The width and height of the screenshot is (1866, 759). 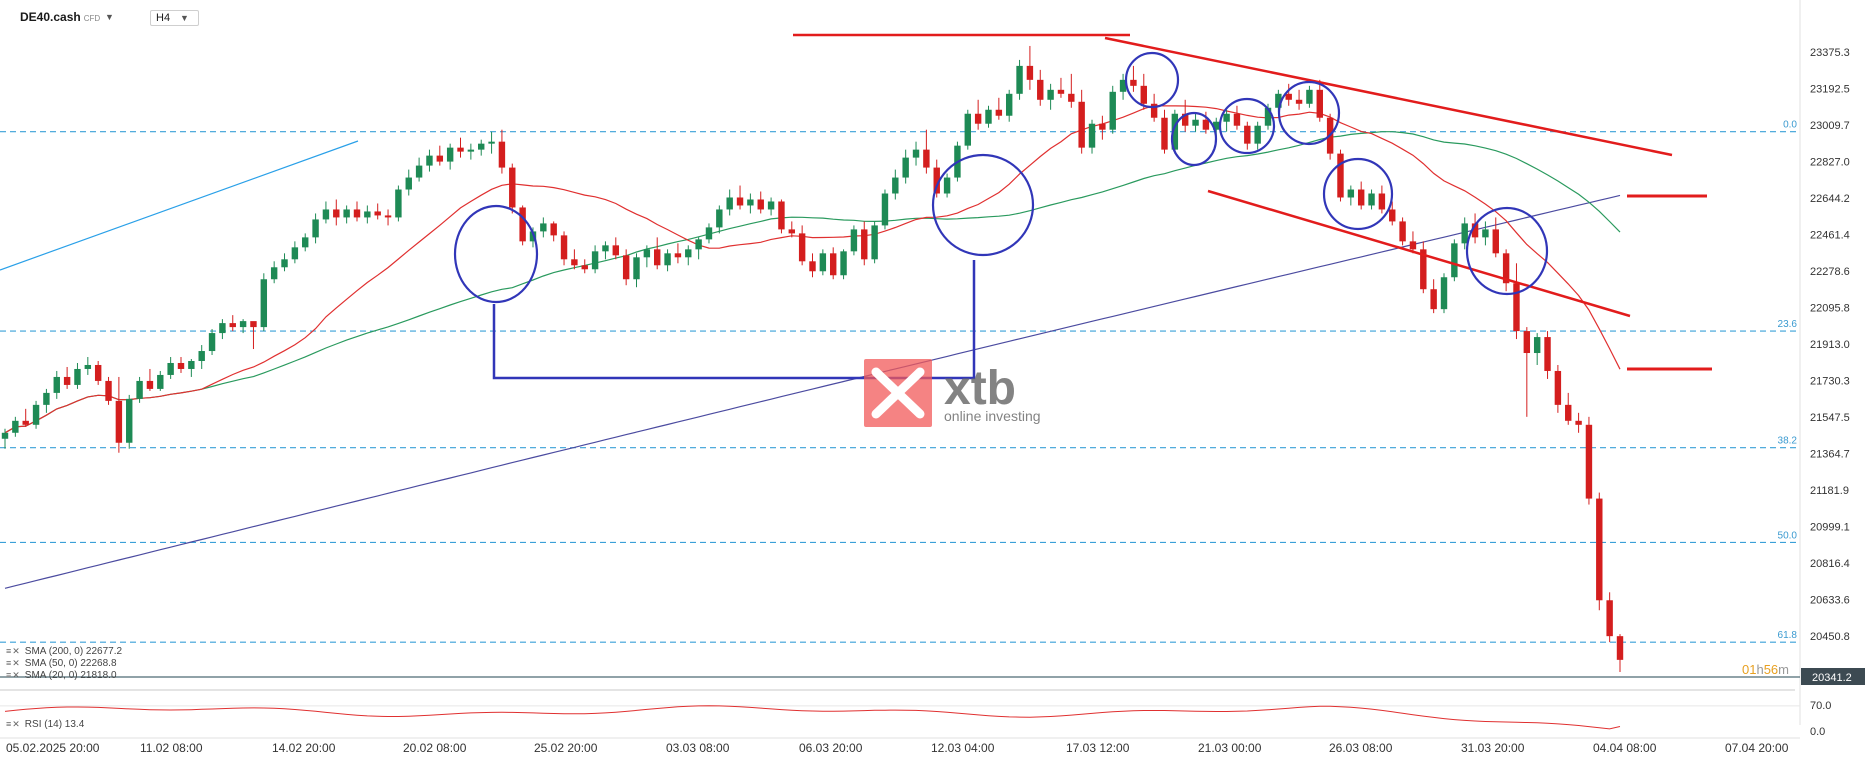 I want to click on price-tick-label: 23009.7, so click(x=1830, y=126).